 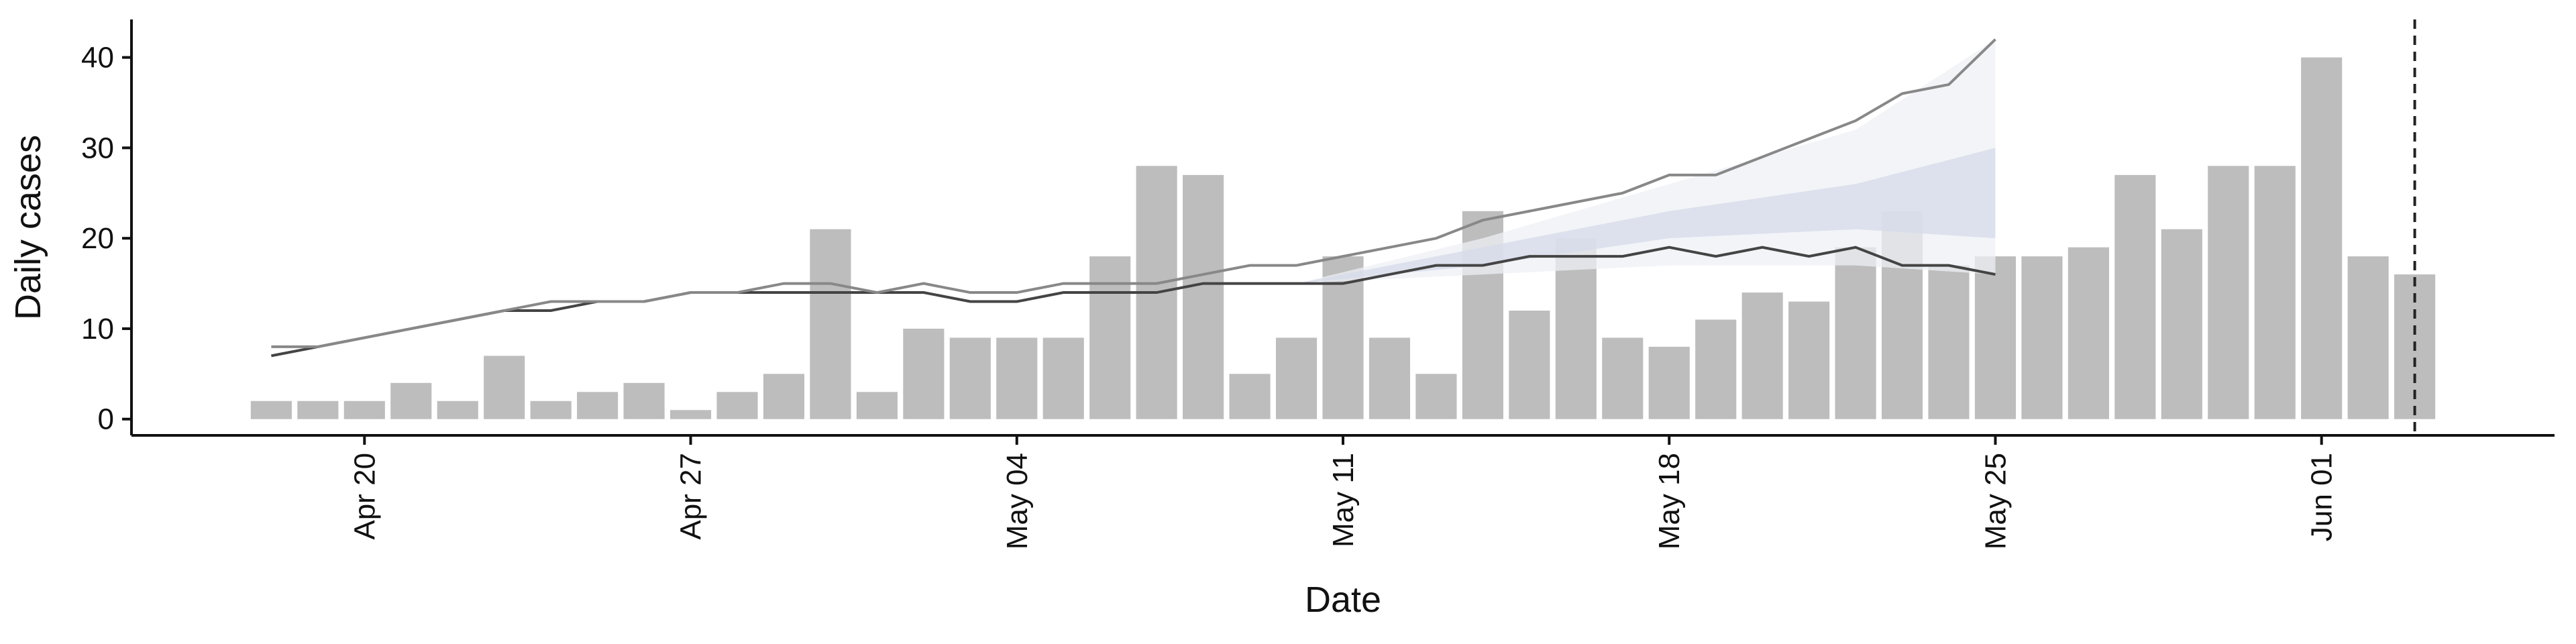 I want to click on x-tick-label: Apr 20, so click(x=364, y=496).